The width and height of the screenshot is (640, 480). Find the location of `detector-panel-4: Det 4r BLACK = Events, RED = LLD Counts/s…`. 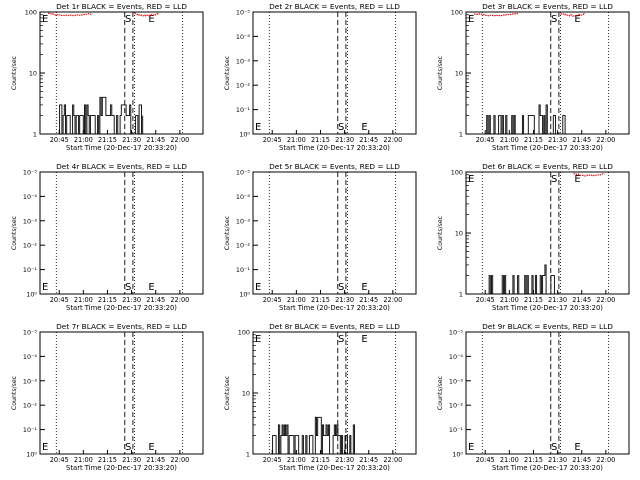

detector-panel-4: Det 4r BLACK = Events, RED = LLD Counts/s… is located at coordinates (106, 240).